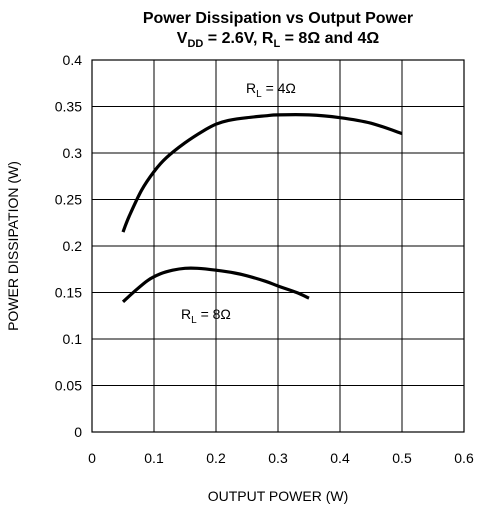  What do you see at coordinates (73, 339) in the screenshot?
I see `y-tick-label-2: 0.1` at bounding box center [73, 339].